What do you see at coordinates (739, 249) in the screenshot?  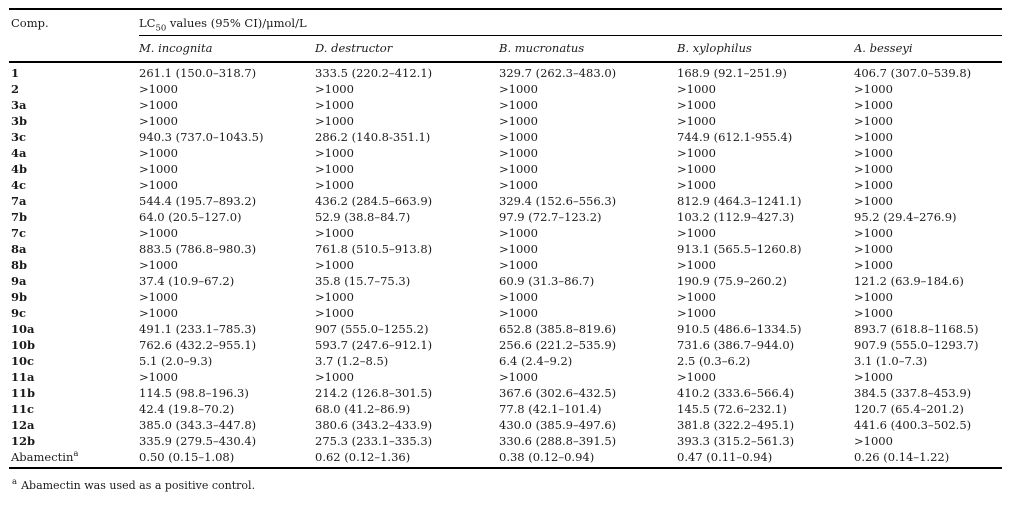 I see `lc50-value-cell: 913.1 (565.5–1260.8)` at bounding box center [739, 249].